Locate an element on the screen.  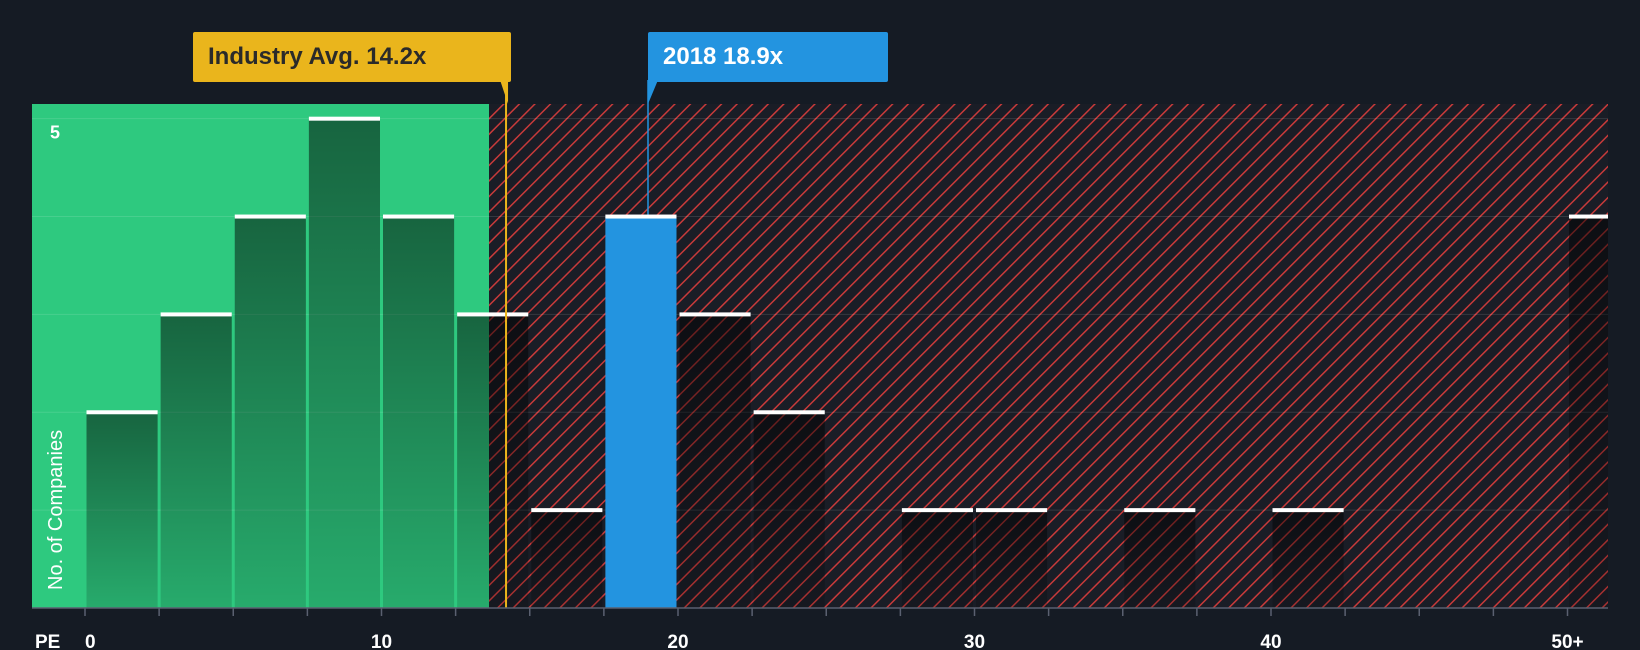
x-tick-label: 10 is located at coordinates (381, 641).